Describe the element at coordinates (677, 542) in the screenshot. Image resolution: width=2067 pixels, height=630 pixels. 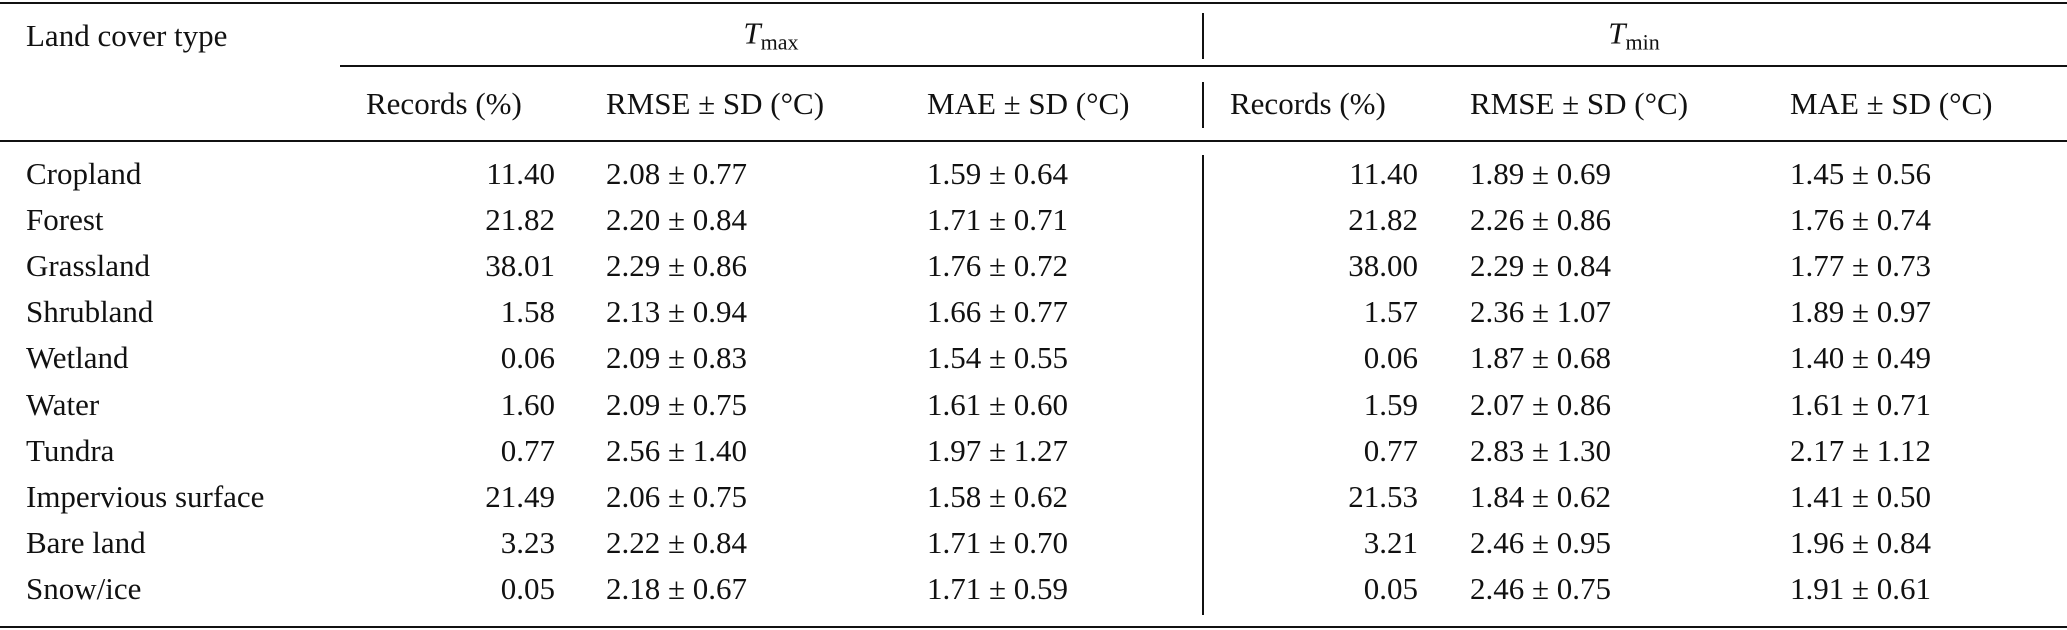
I see `cell: 2.22 ± 0.84` at that location.